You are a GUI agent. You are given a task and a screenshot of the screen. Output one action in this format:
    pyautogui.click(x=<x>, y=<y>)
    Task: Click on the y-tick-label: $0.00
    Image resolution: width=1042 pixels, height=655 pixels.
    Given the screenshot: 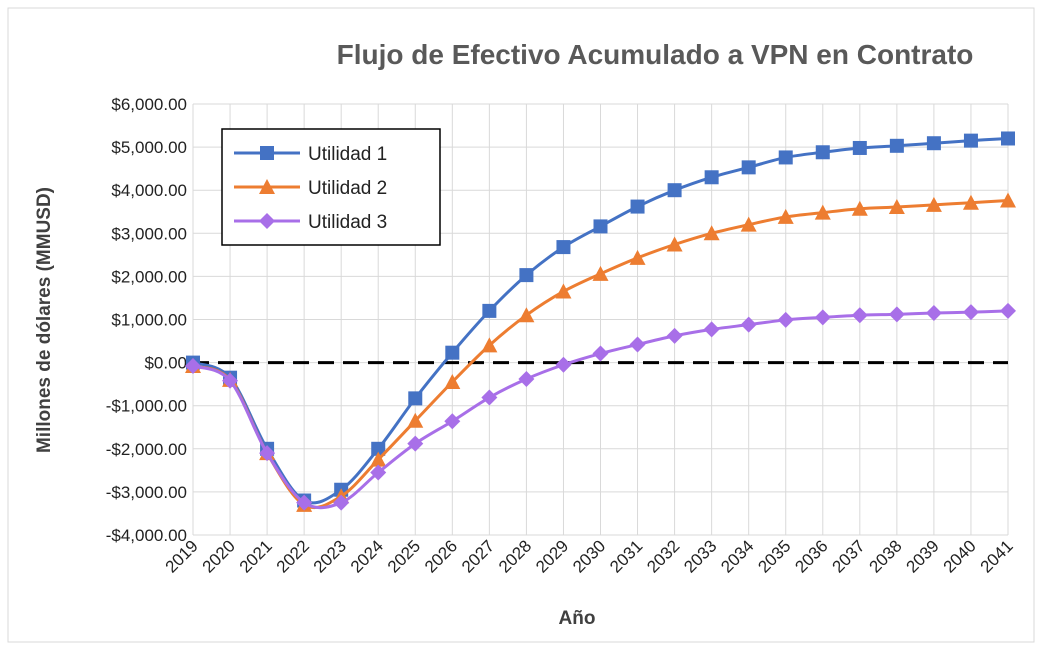 What is the action you would take?
    pyautogui.click(x=165, y=363)
    